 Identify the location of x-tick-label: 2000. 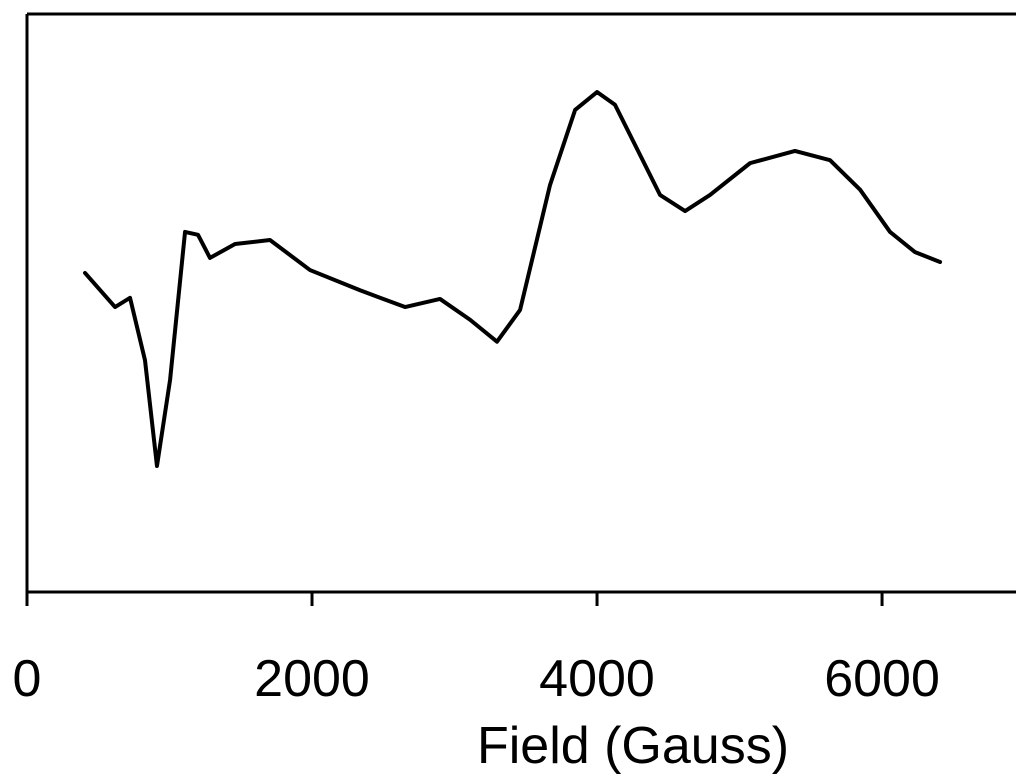
(312, 679).